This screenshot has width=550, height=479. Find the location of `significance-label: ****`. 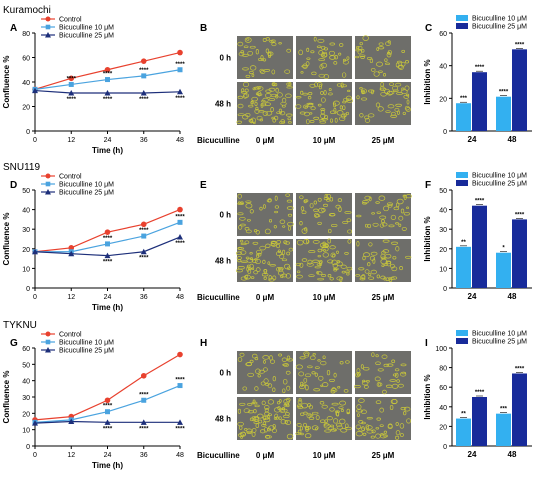

significance-label: **** is located at coordinates (108, 100).